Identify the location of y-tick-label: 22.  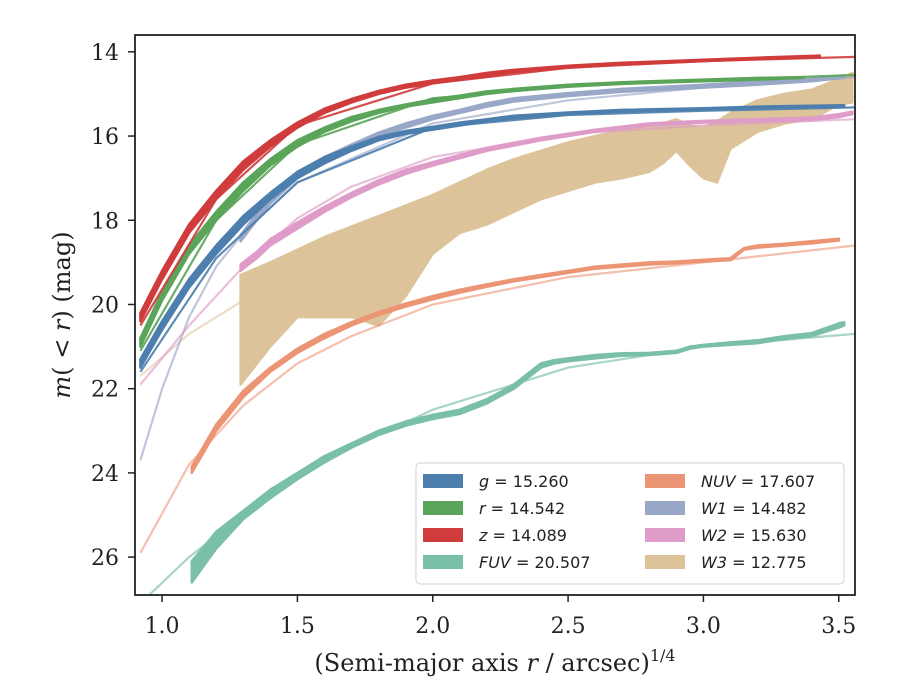
(105, 390).